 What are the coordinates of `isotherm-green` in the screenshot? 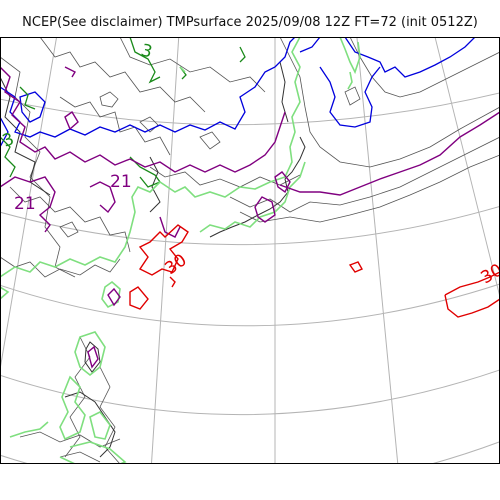 It's located at (123, 112).